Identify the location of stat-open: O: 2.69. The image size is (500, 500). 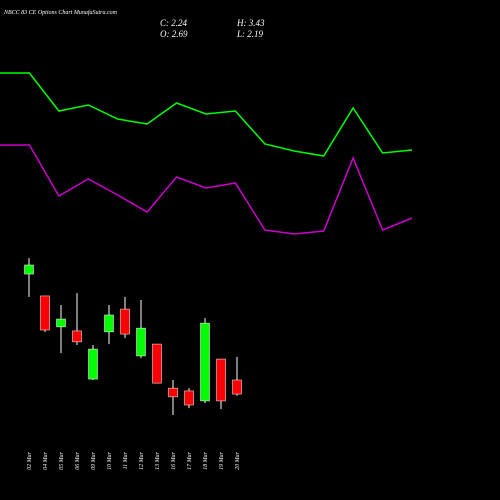
(174, 34).